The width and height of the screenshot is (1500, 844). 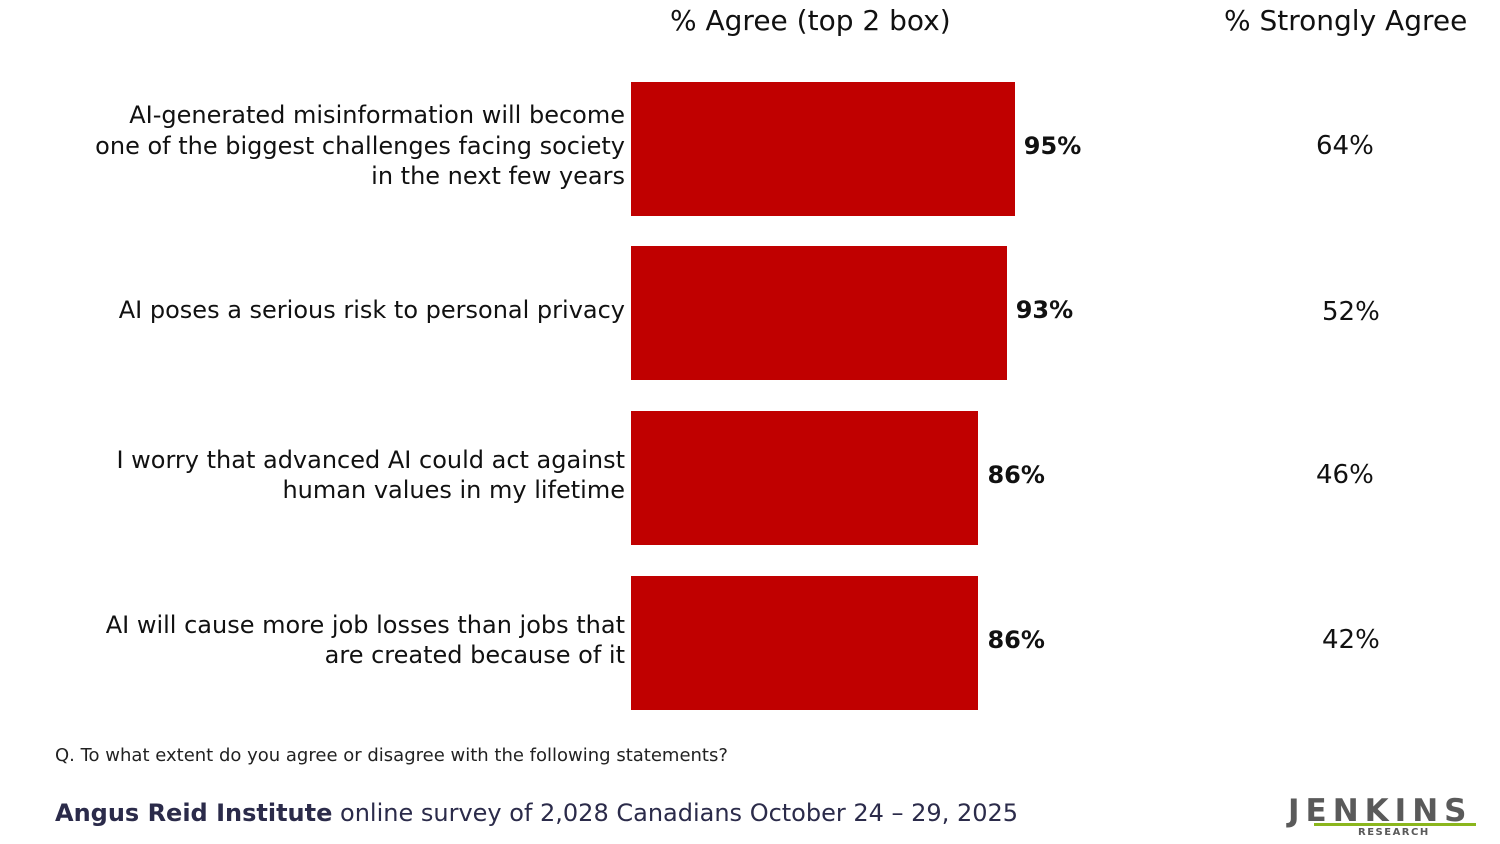 I want to click on agree-column-header: % Agree (top 2 box), so click(x=810, y=20).